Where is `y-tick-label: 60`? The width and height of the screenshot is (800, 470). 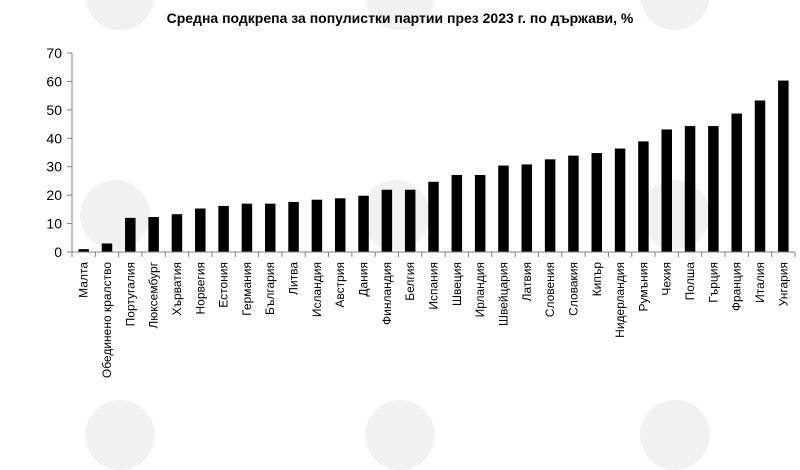 y-tick-label: 60 is located at coordinates (54, 81).